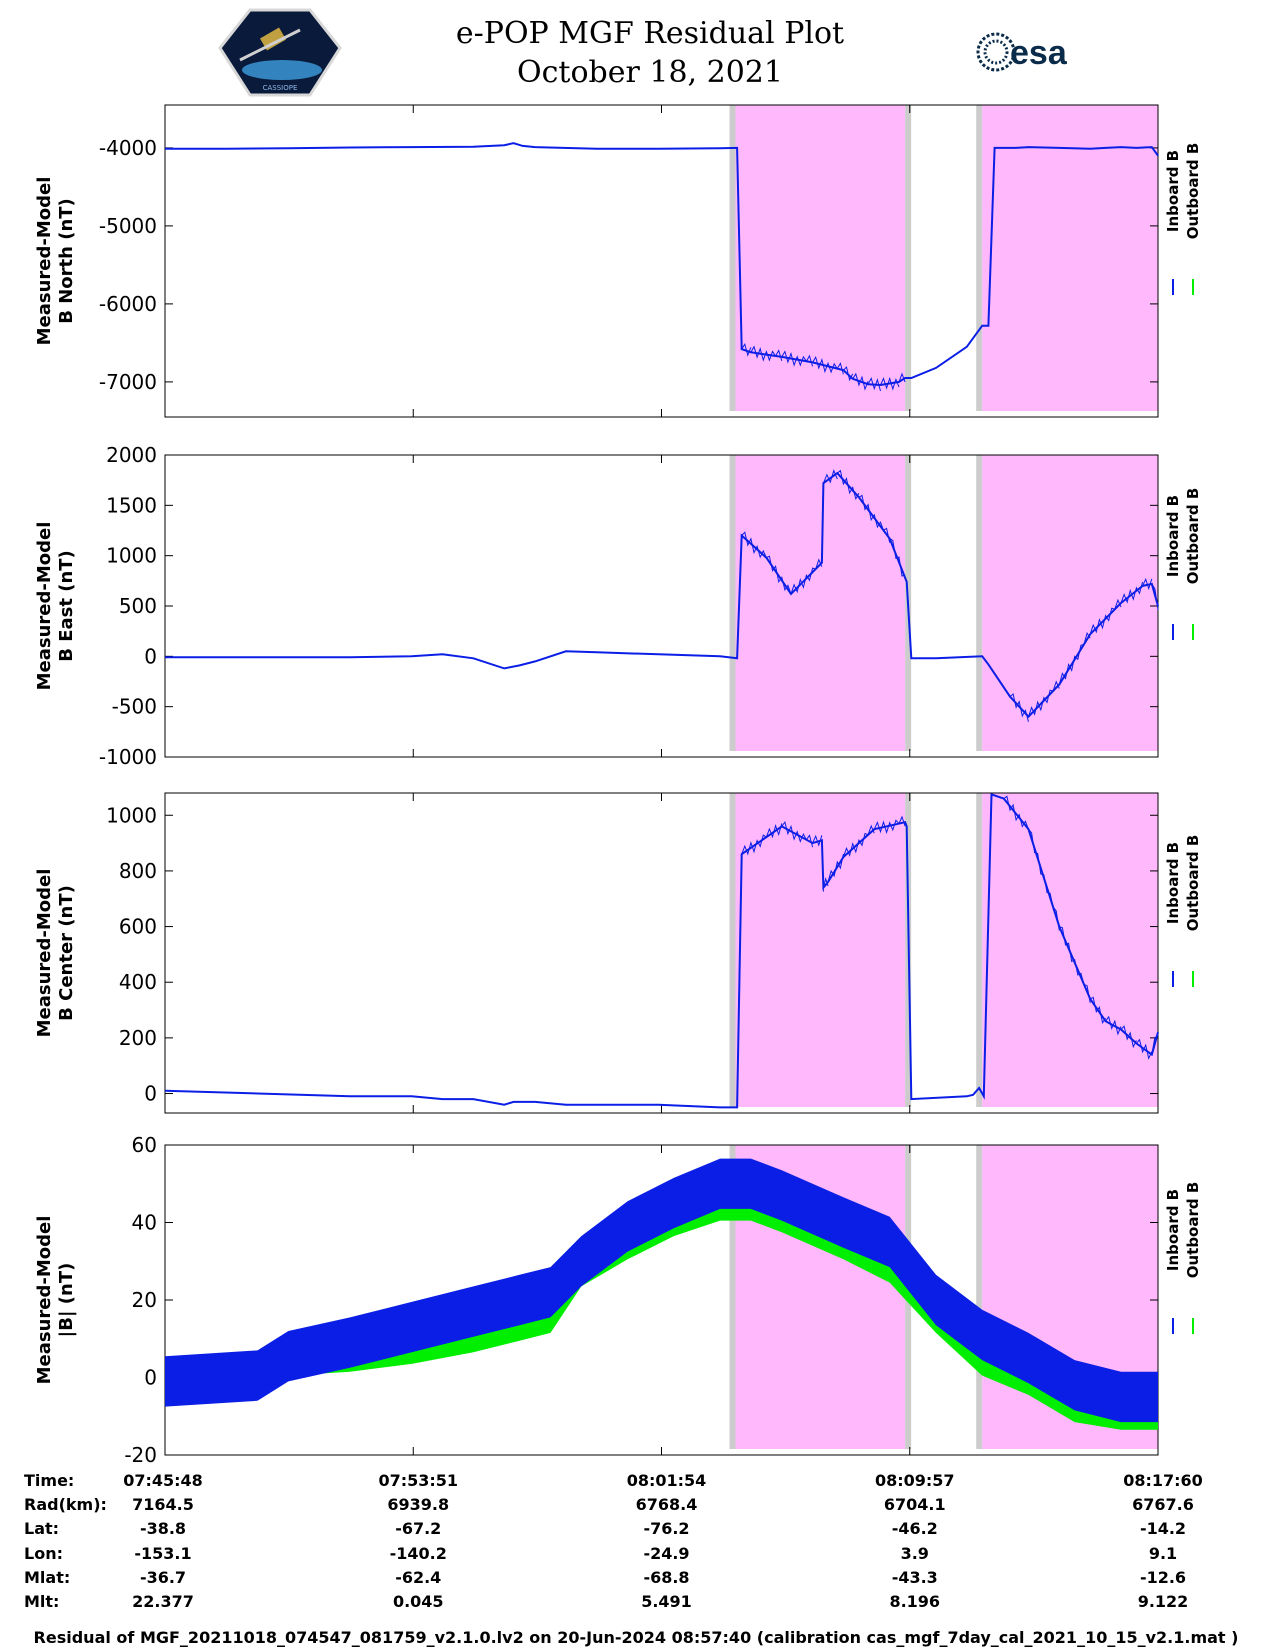  I want to click on ephem-cell: -36.7, so click(163, 1577).